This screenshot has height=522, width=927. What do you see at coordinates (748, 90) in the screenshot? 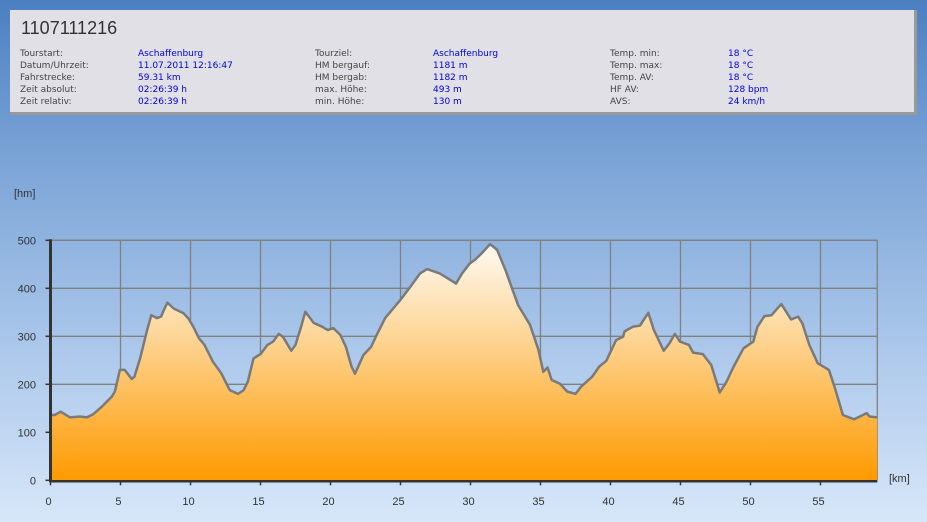
I see `info-value: 128 bpm` at bounding box center [748, 90].